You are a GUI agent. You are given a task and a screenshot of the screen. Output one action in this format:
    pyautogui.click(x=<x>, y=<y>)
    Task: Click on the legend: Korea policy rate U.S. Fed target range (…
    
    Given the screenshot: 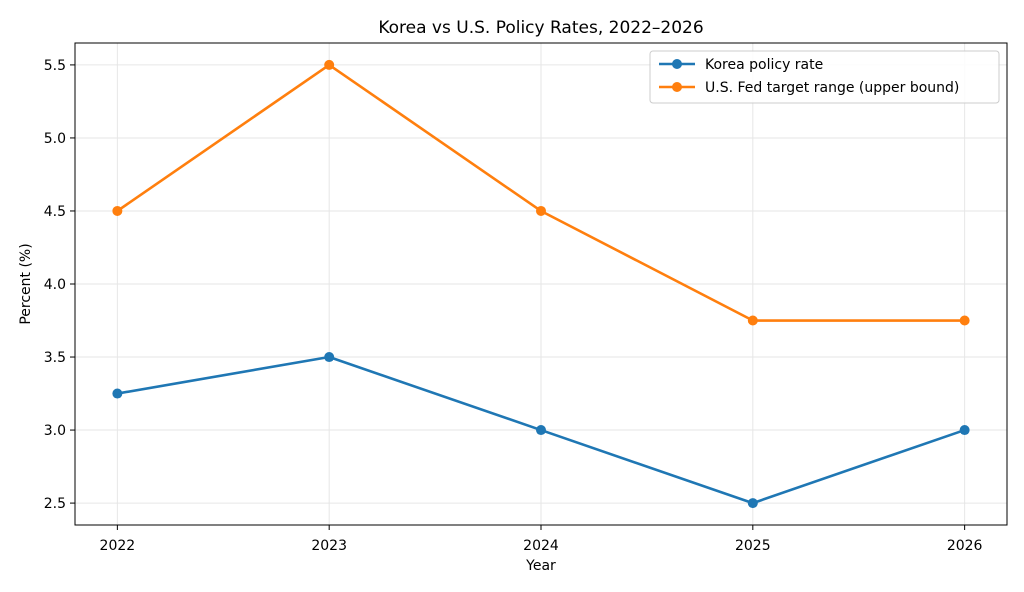 What is the action you would take?
    pyautogui.click(x=824, y=77)
    